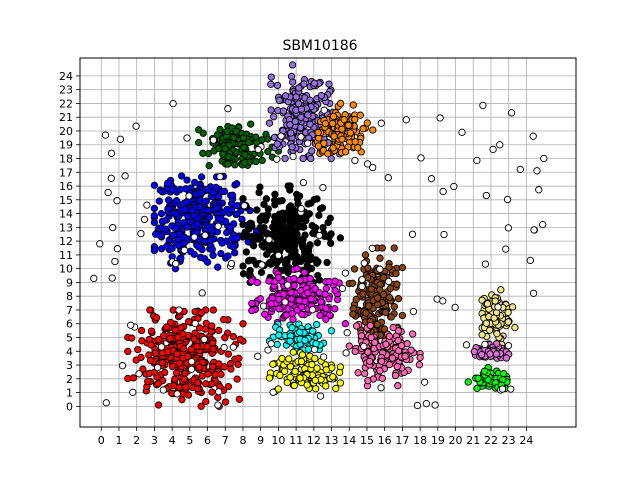 This screenshot has width=640, height=480. Describe the element at coordinates (473, 440) in the screenshot. I see `x-tick-label: 21` at that location.